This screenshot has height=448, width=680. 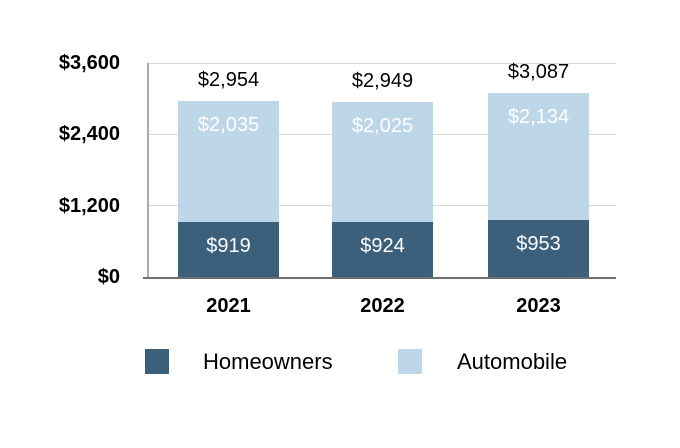 What do you see at coordinates (382, 246) in the screenshot?
I see `bar-segment-label: $924` at bounding box center [382, 246].